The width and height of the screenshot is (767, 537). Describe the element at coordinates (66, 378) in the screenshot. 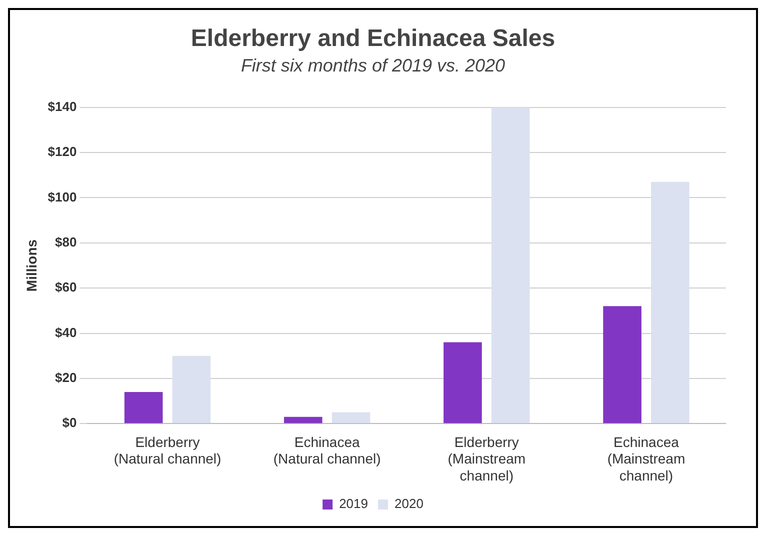

I see `y-tick-label: $20` at that location.